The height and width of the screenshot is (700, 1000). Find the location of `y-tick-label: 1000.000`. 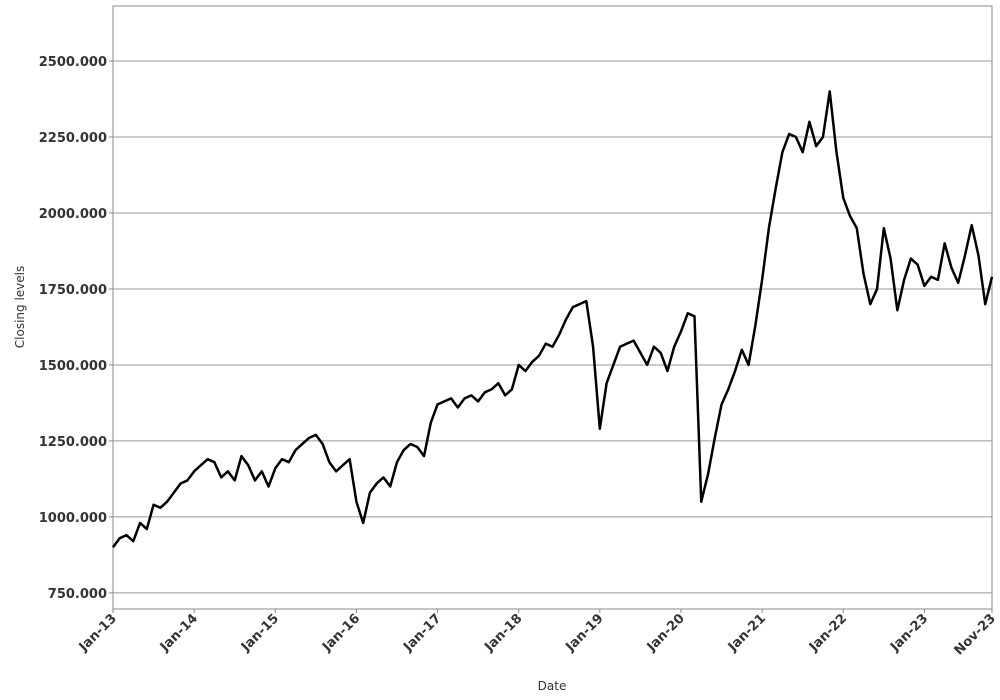

y-tick-label: 1000.000 is located at coordinates (73, 518).